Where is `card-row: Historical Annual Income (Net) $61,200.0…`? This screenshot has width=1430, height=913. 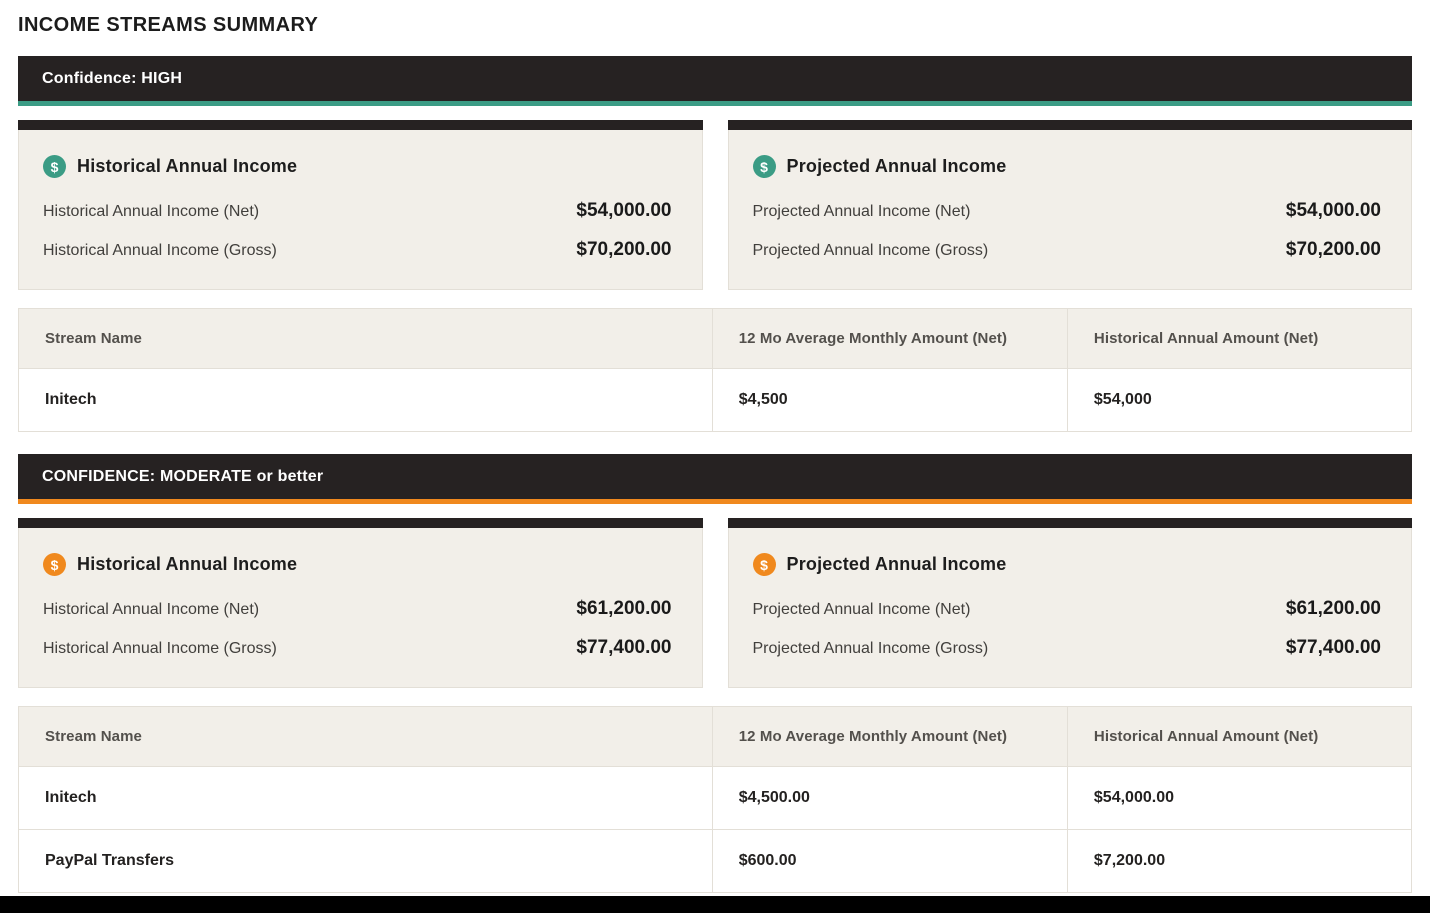 card-row: Historical Annual Income (Net) $61,200.0… is located at coordinates (357, 609).